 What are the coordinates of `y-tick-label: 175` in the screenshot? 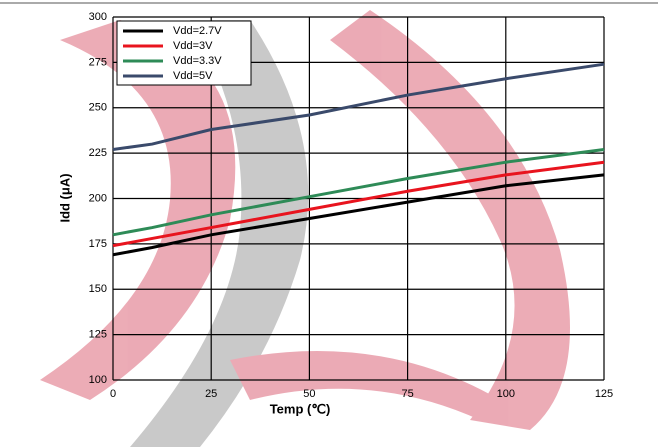 It's located at (98, 244).